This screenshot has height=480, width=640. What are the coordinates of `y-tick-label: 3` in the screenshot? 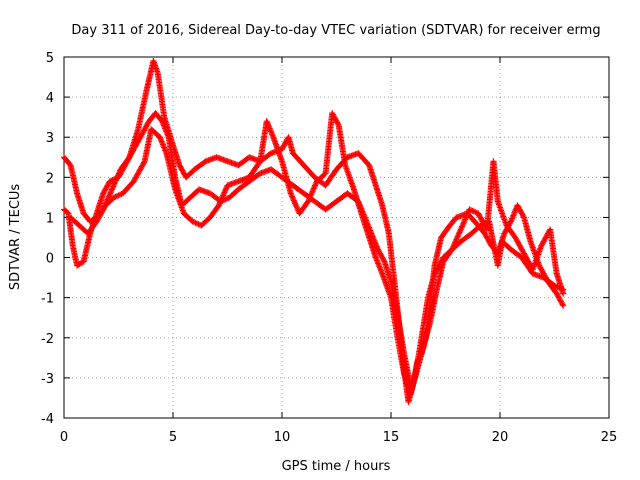 It's located at (50, 138).